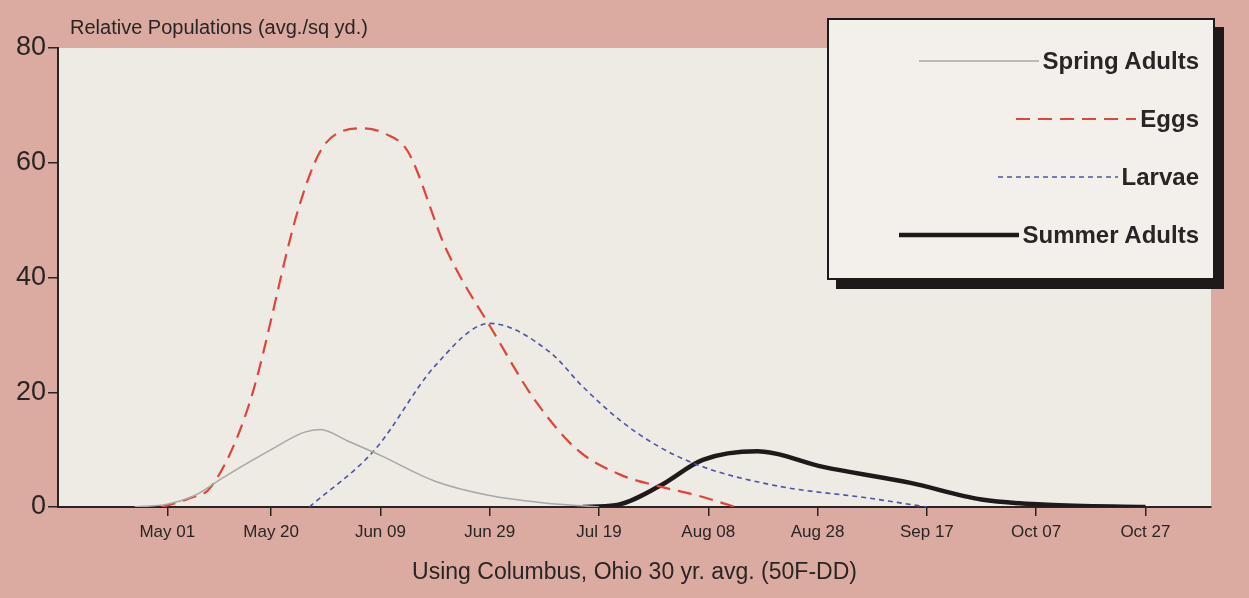 This screenshot has height=598, width=1249. I want to click on legend-label: Eggs, so click(1169, 119).